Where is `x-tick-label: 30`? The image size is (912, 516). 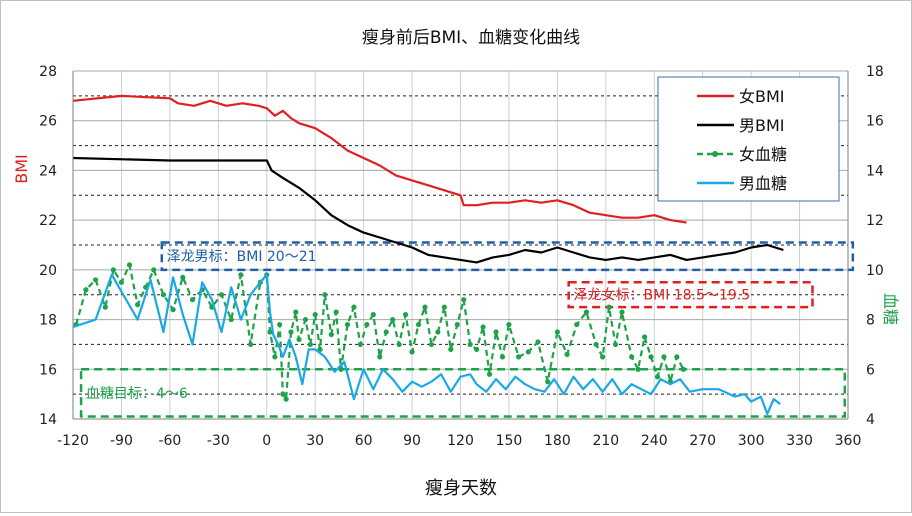
x-tick-label: 30 is located at coordinates (315, 441).